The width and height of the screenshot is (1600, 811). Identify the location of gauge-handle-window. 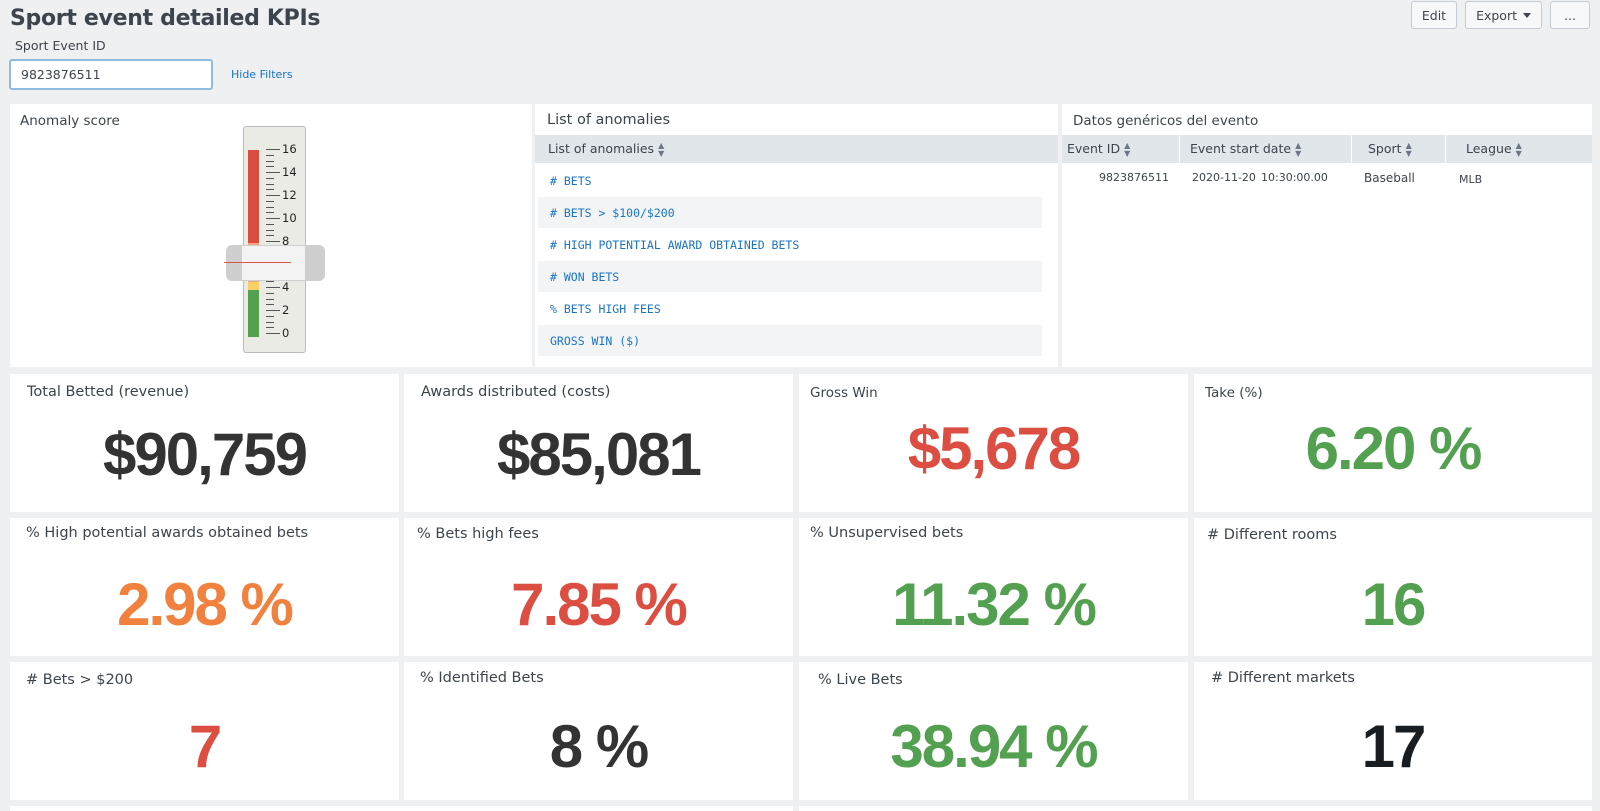
(273, 263).